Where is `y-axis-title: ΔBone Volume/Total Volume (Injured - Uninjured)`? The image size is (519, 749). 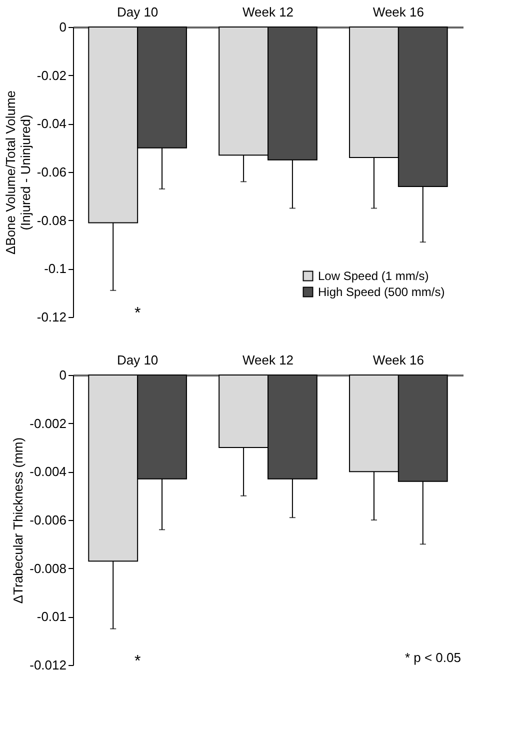
y-axis-title: ΔBone Volume/Total Volume (Injured - Uninjured) is located at coordinates (17, 172).